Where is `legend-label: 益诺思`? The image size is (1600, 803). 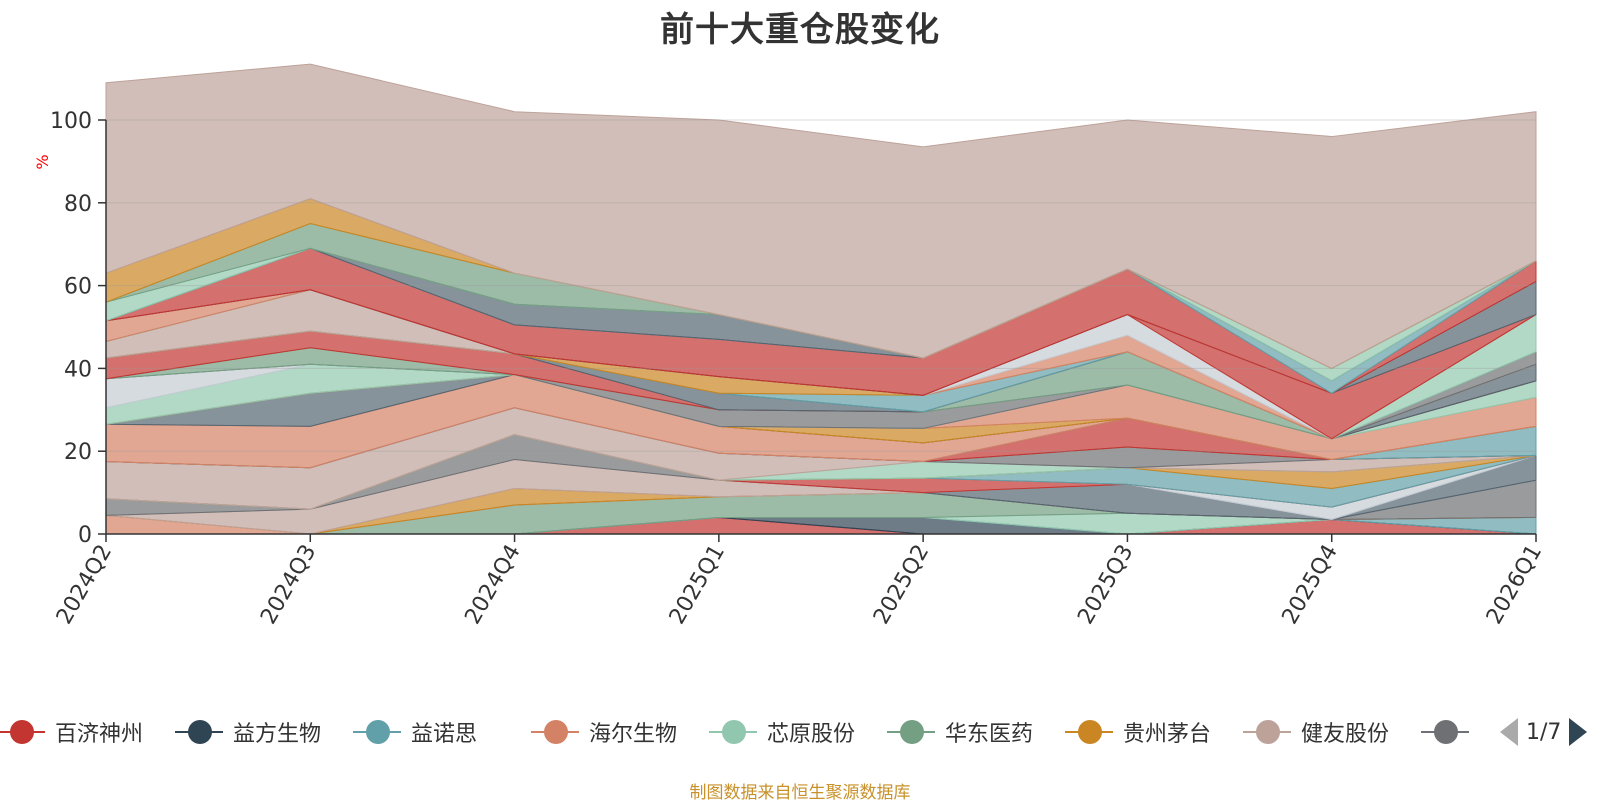 legend-label: 益诺思 is located at coordinates (444, 734).